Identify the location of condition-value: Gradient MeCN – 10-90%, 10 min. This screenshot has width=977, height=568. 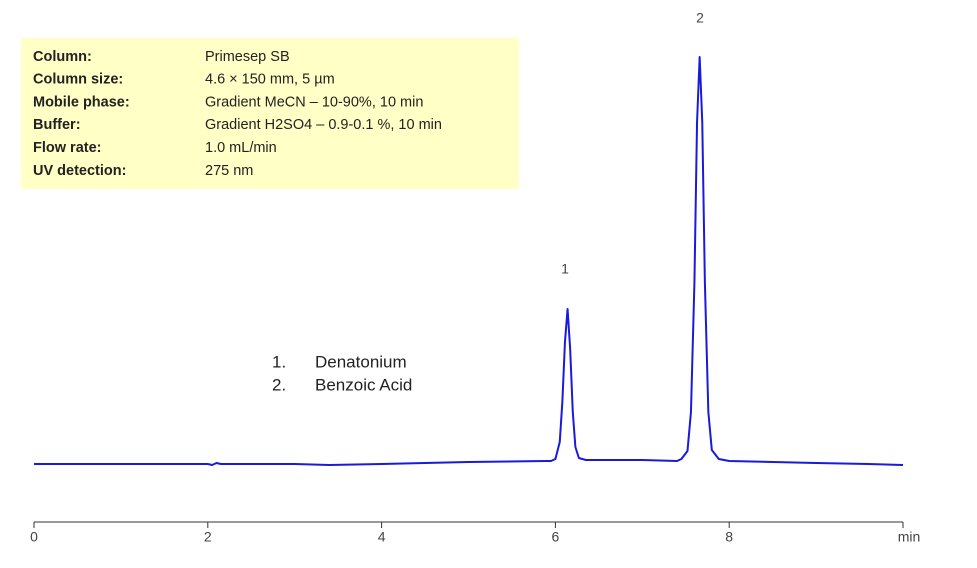
(314, 102).